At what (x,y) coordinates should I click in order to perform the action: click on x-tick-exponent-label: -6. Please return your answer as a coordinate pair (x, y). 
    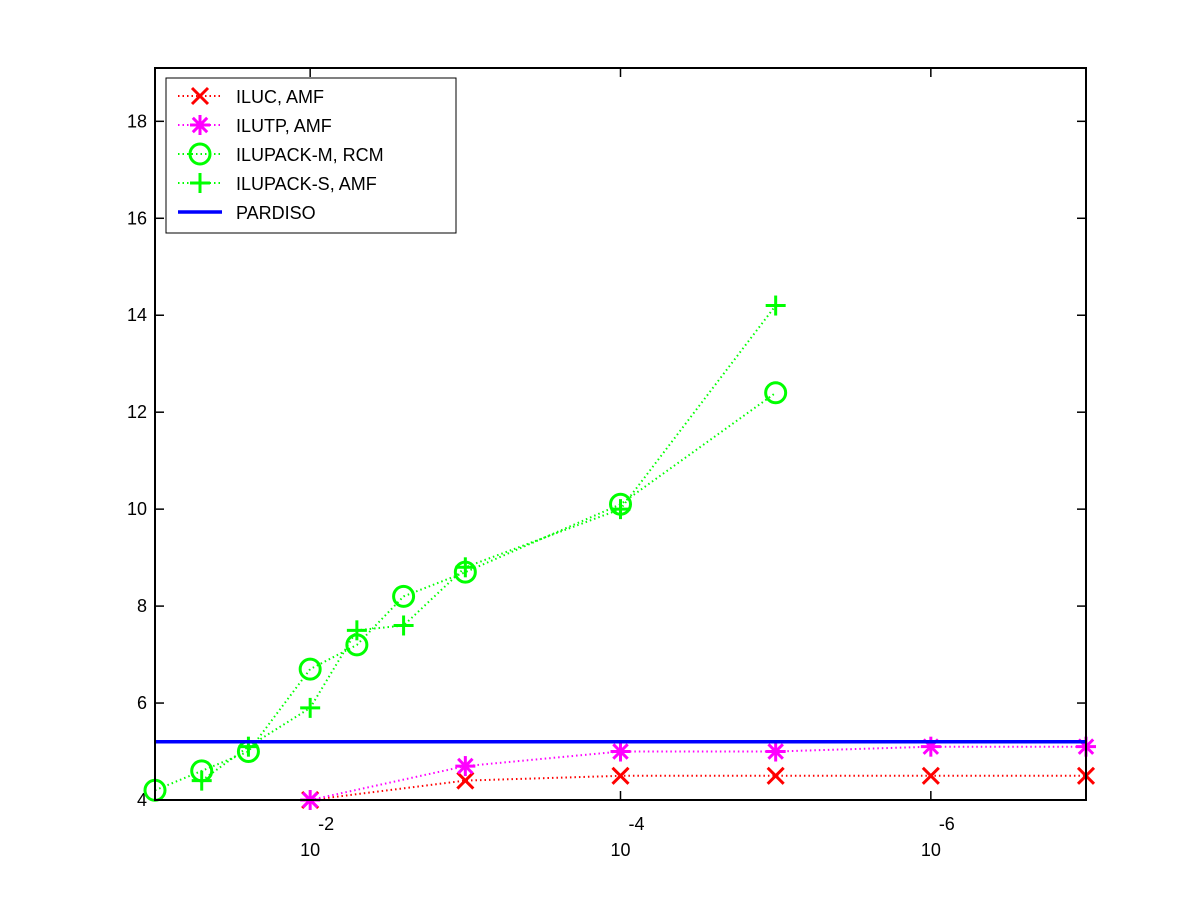
    Looking at the image, I should click on (947, 824).